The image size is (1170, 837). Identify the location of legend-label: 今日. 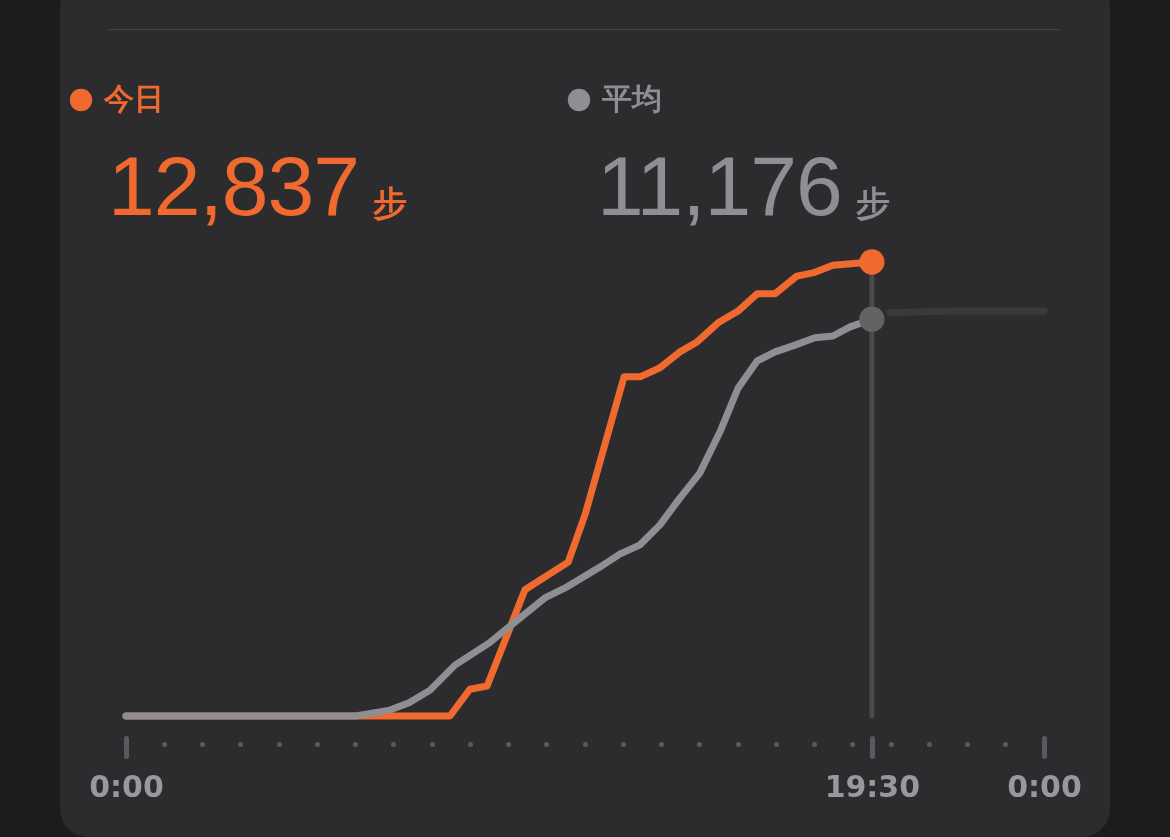
(133, 98).